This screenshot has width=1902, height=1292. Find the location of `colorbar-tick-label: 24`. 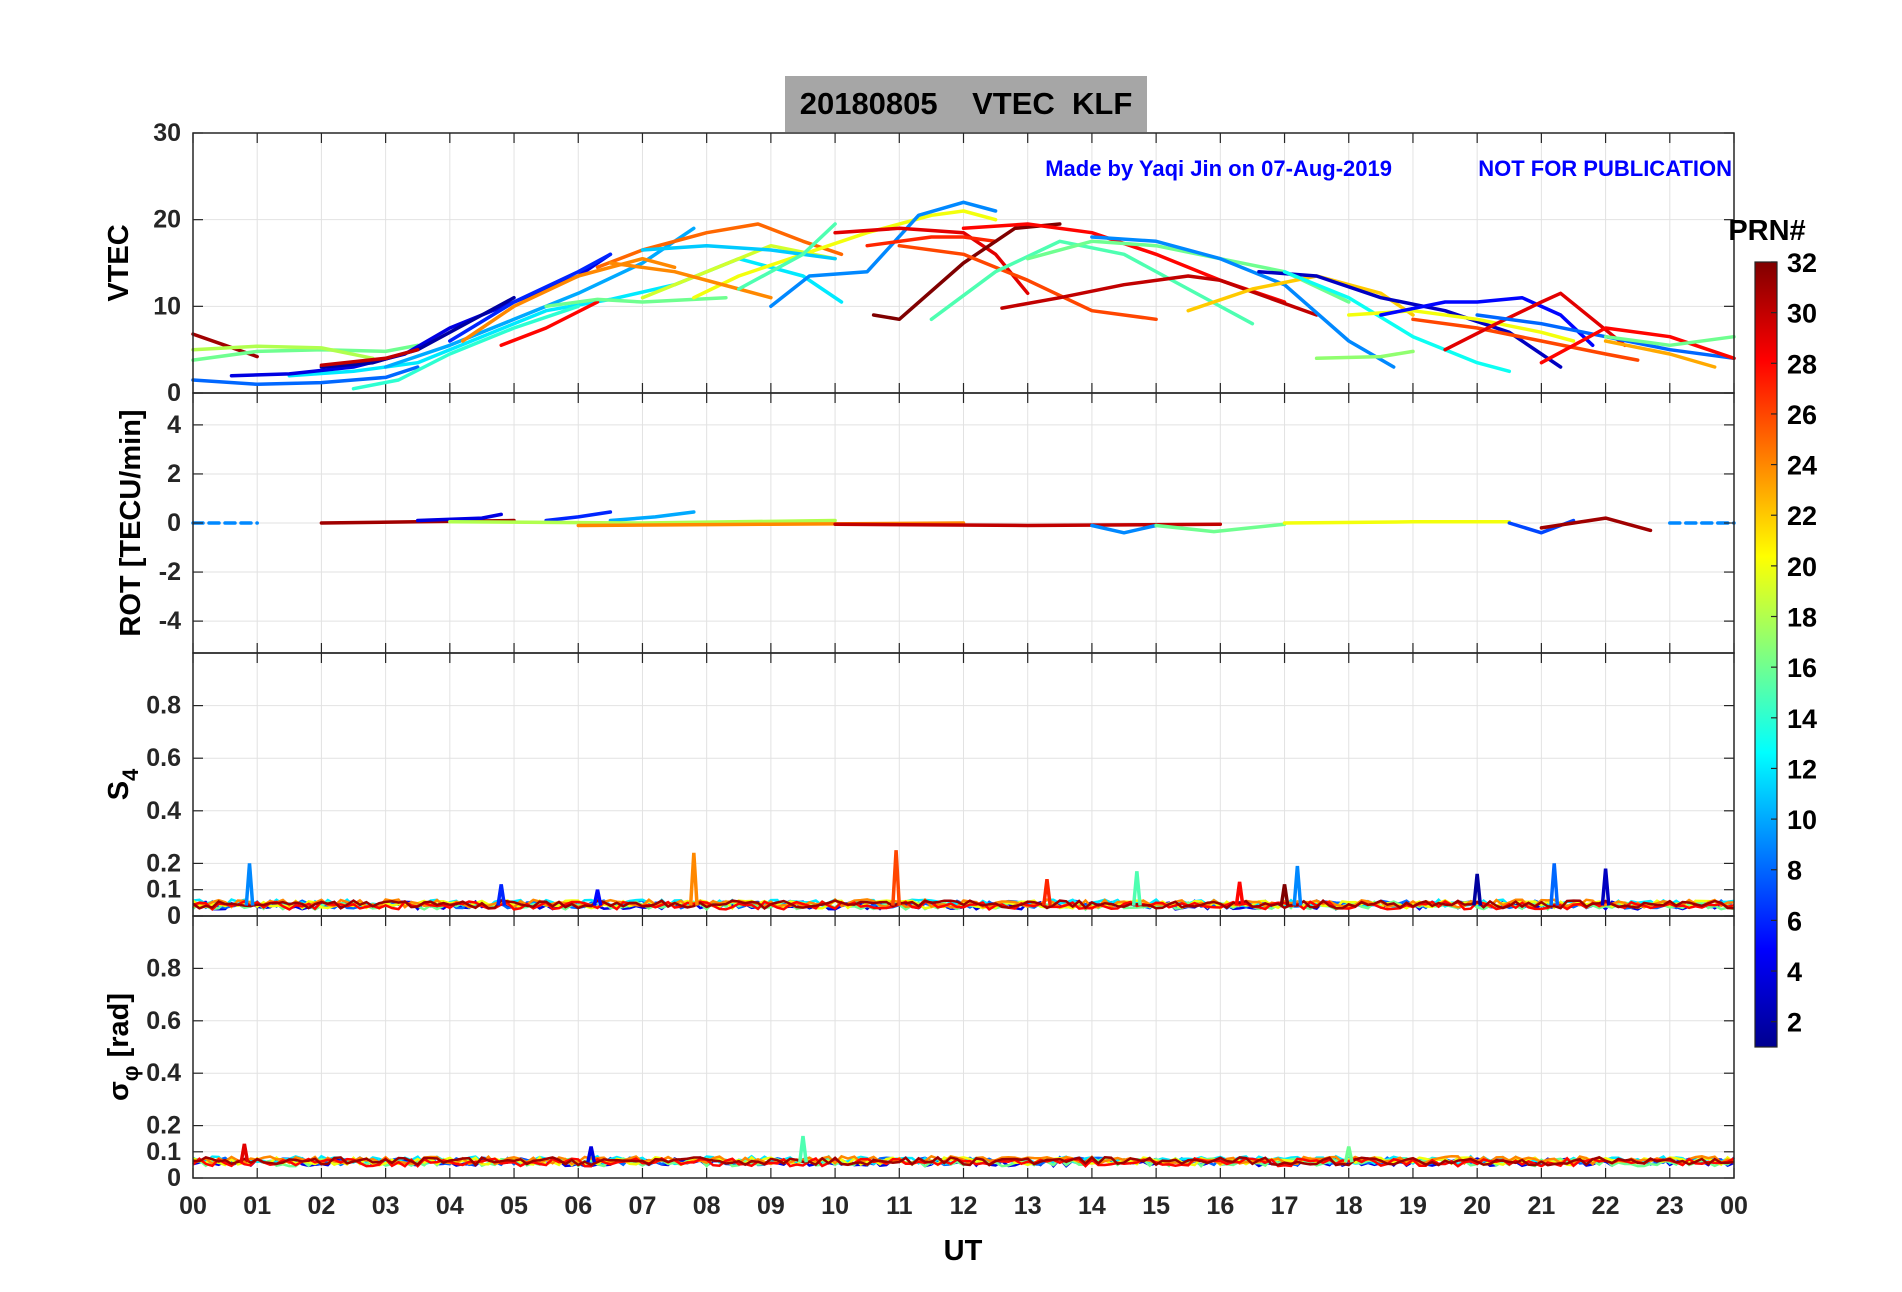

colorbar-tick-label: 24 is located at coordinates (1802, 466).